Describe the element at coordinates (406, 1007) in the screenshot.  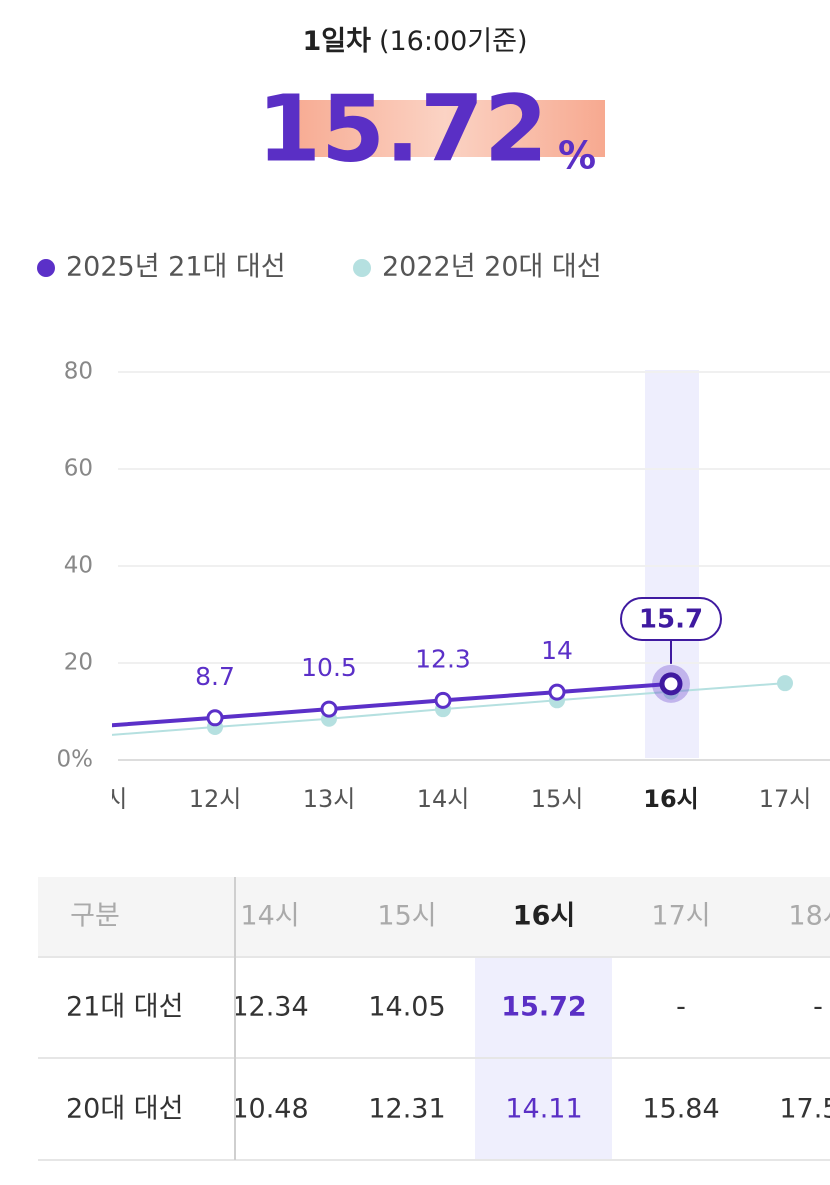
I see `cell: 14.05` at that location.